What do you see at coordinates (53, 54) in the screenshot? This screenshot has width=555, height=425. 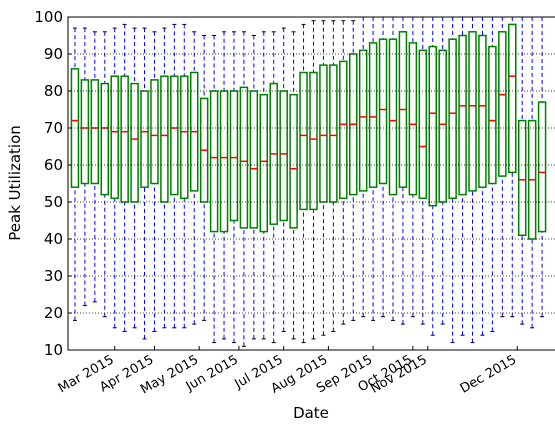 I see `y-tick-label: 90` at bounding box center [53, 54].